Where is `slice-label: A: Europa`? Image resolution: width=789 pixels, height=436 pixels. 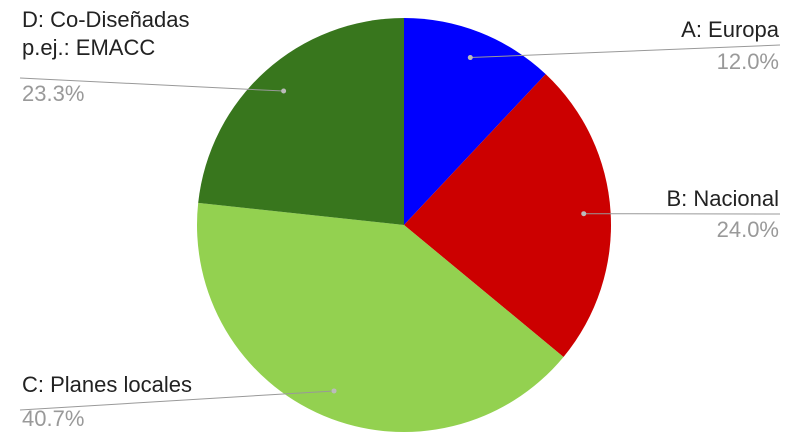
slice-label: A: Europa is located at coordinates (730, 29).